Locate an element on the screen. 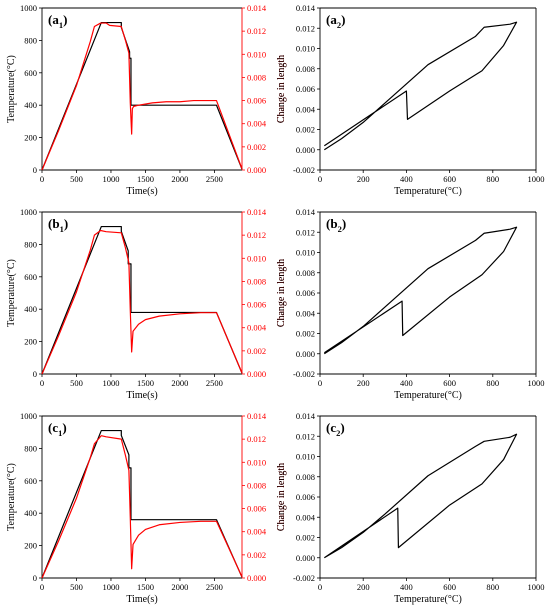  x-tick-label: 2500 is located at coordinates (214, 383).